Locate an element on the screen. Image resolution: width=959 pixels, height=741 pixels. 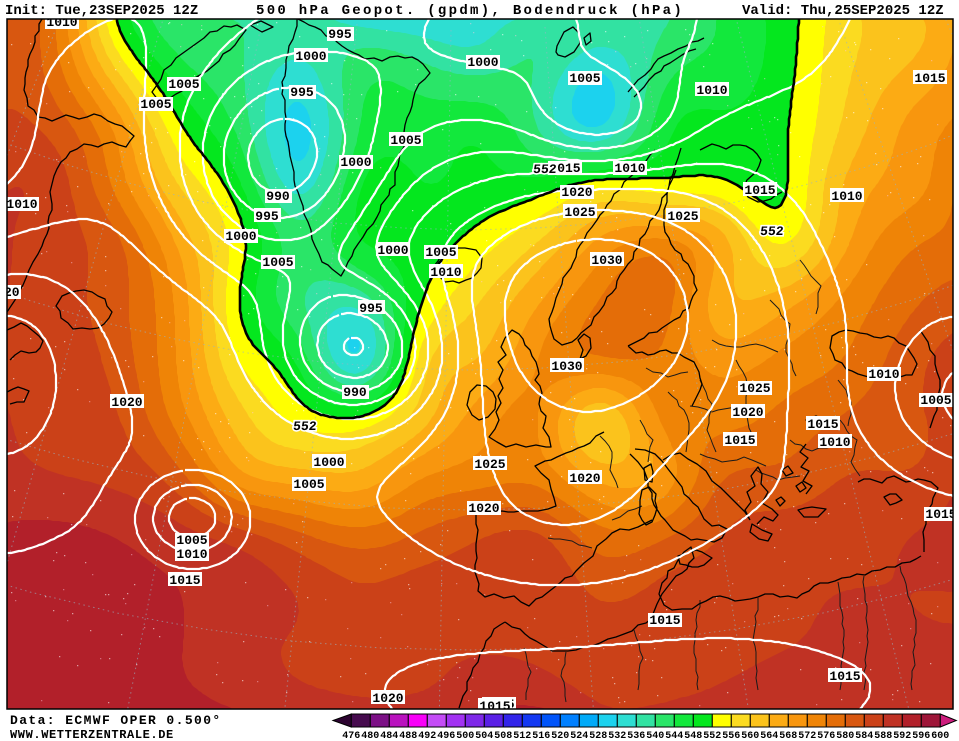
svg-text: 488 is located at coordinates (408, 736).